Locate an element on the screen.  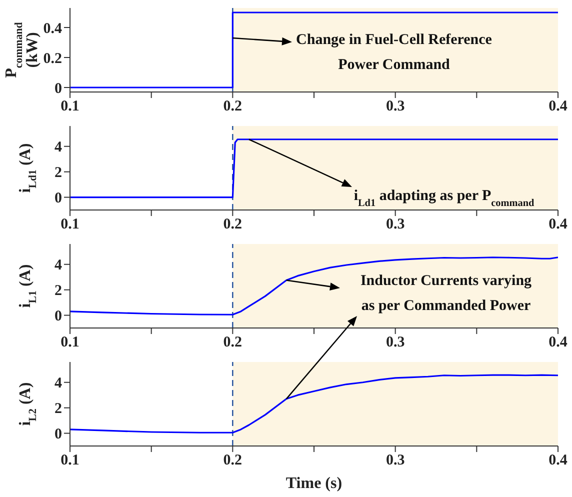
y-tick-label: 0.4 is located at coordinates (52, 28).